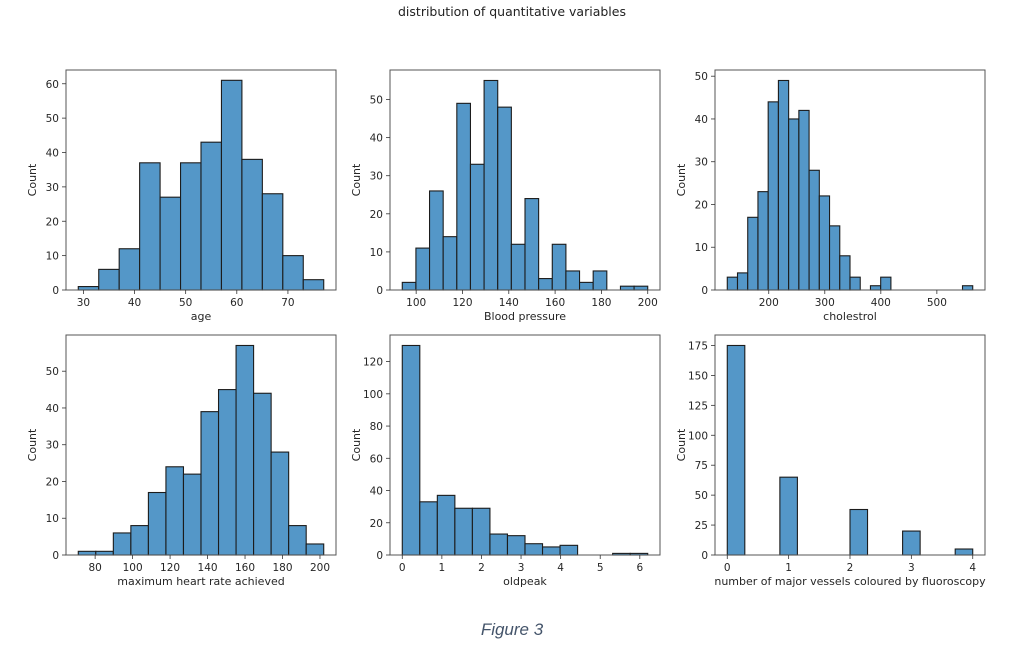 The image size is (1024, 647). What do you see at coordinates (881, 303) in the screenshot?
I see `x-tick-label: 400` at bounding box center [881, 303].